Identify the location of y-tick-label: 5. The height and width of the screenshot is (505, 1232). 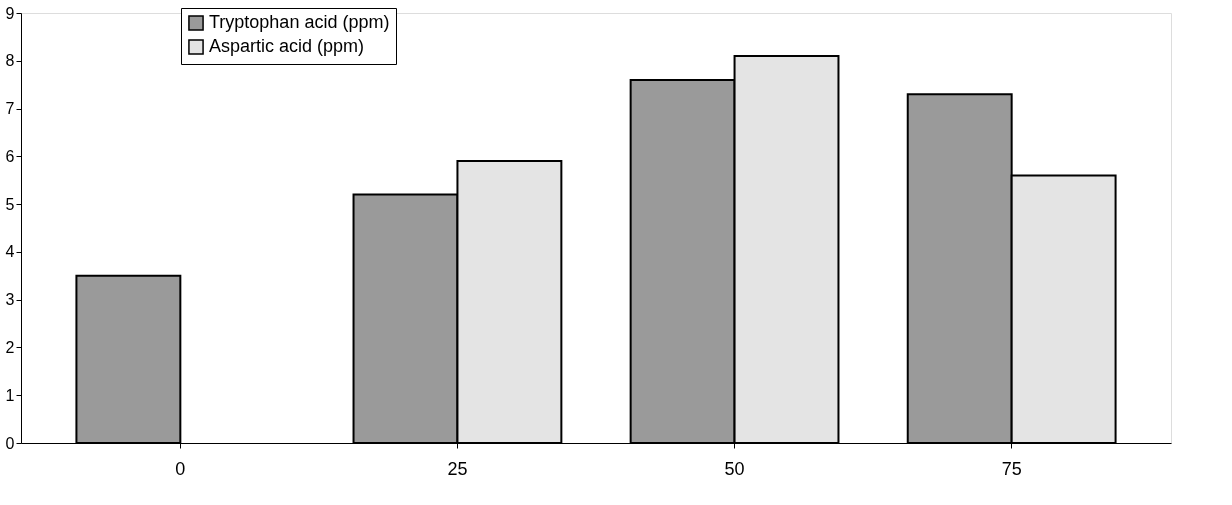
(10, 204).